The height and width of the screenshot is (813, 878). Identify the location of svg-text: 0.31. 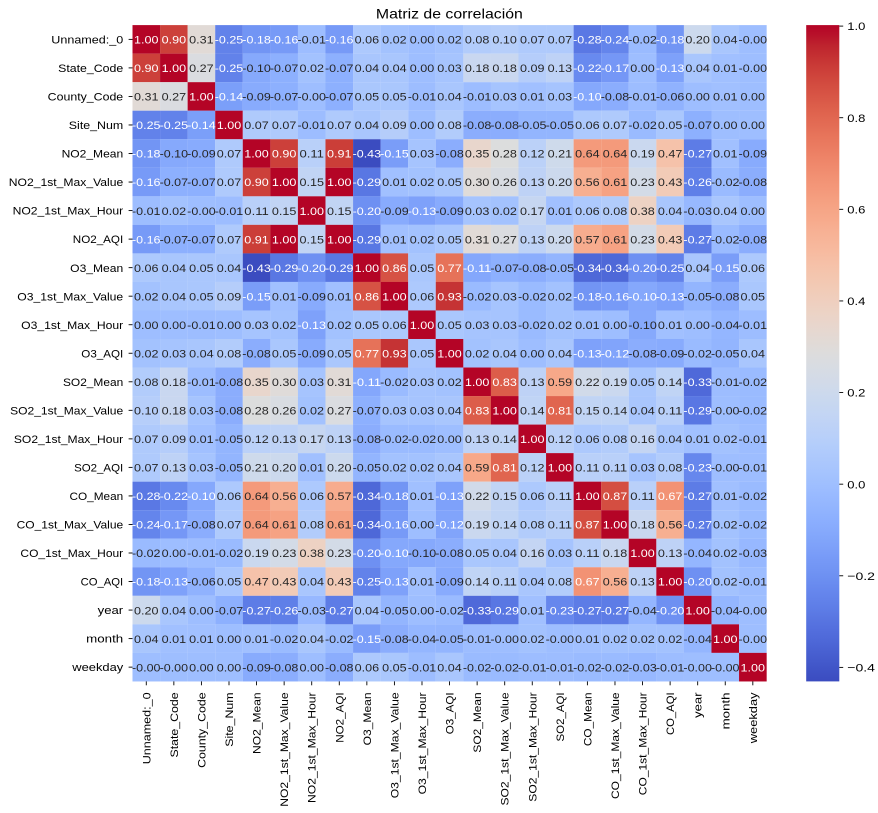
(339, 383).